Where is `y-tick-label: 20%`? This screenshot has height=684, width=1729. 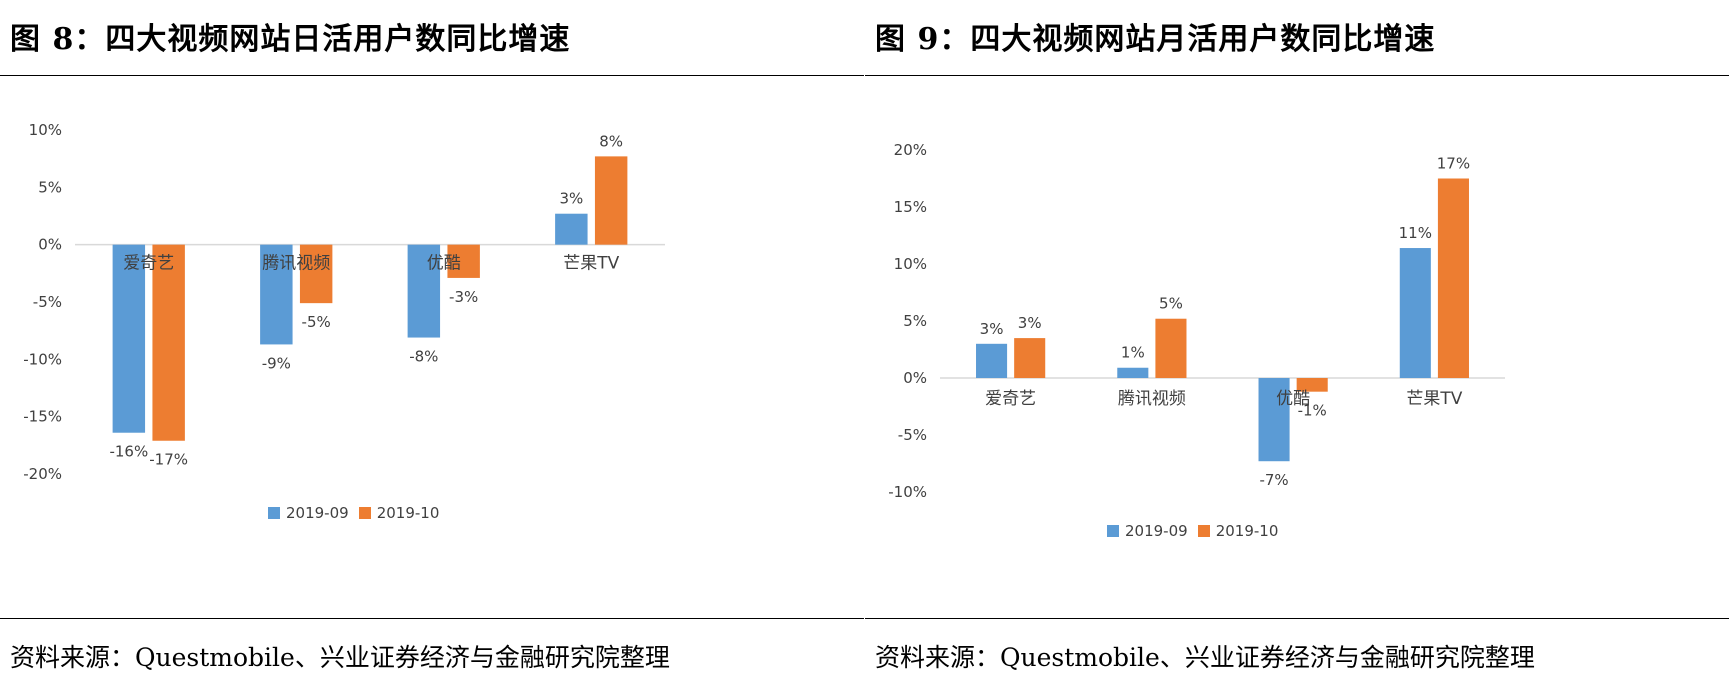 y-tick-label: 20% is located at coordinates (910, 150).